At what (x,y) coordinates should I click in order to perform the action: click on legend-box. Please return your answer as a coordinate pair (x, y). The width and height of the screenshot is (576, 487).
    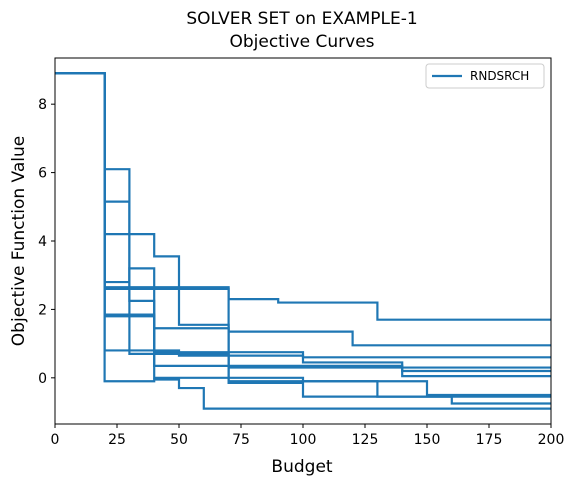
    Looking at the image, I should click on (485, 76).